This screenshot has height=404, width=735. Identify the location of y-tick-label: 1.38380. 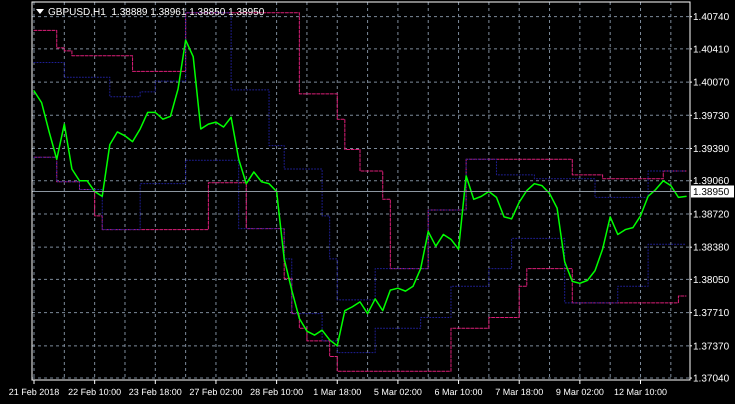
(711, 248).